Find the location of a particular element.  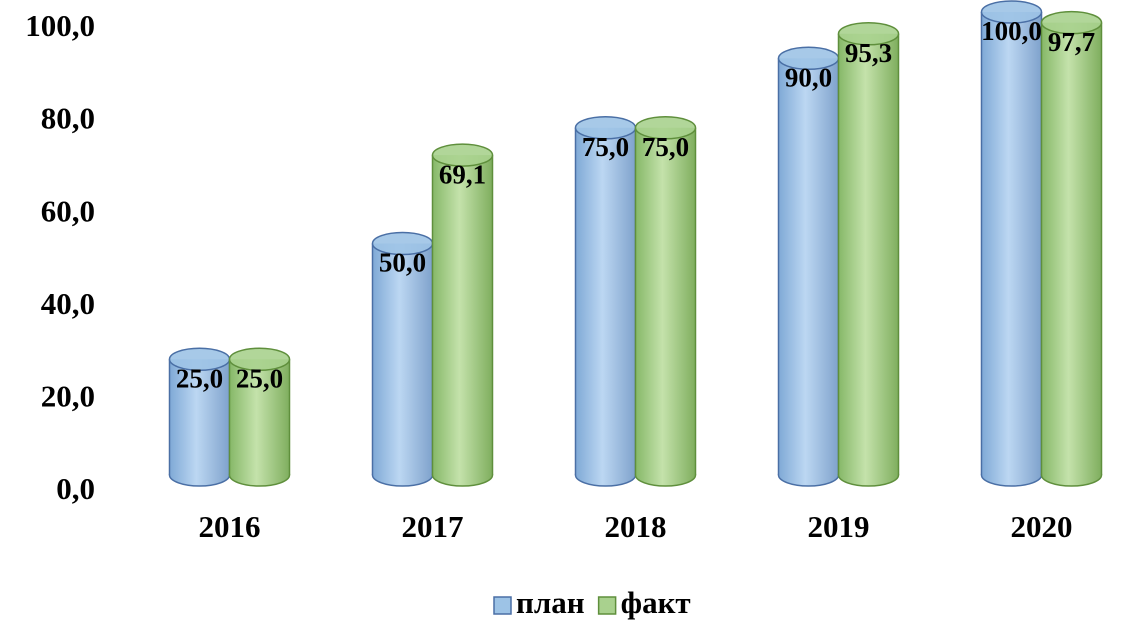

data-label: 100,0 is located at coordinates (1011, 31).